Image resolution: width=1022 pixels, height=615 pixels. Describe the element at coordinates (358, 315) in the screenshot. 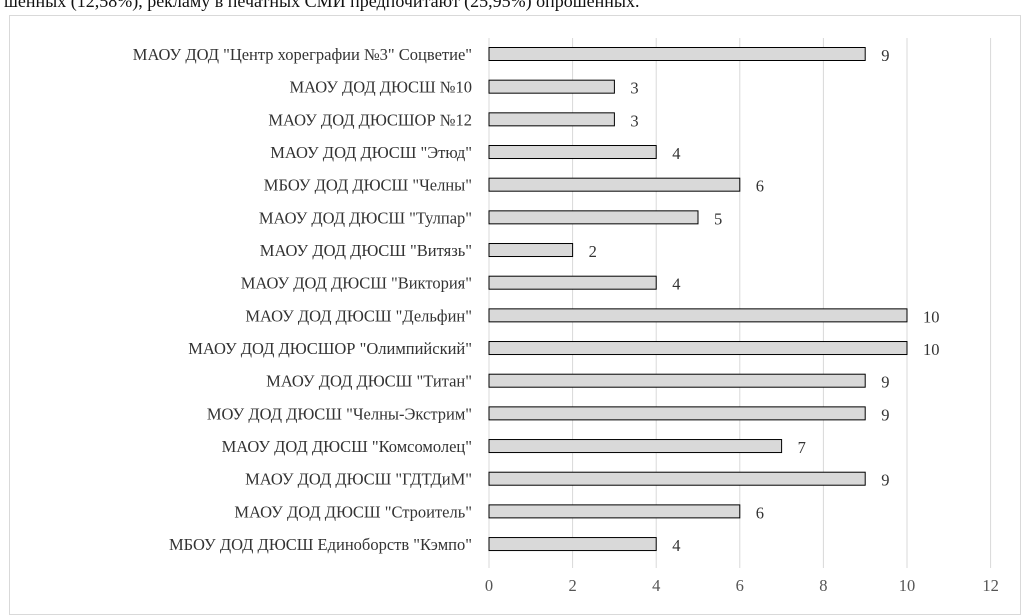

I see `category-label: МАОУ ДОД ДЮСШ "Дельфин"` at that location.